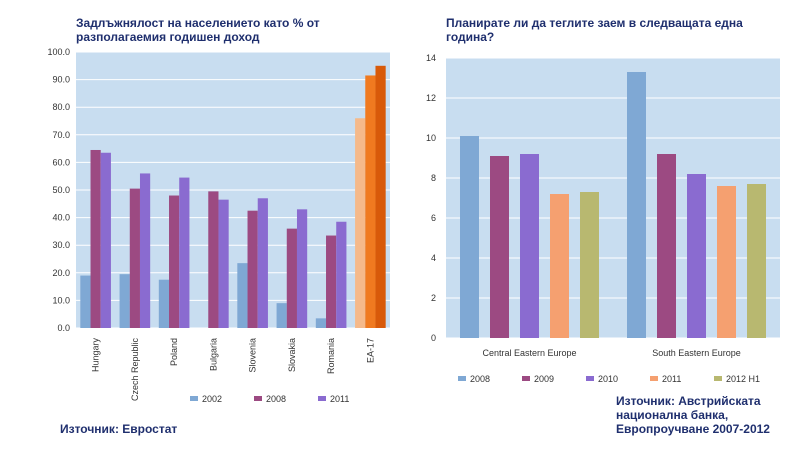  Describe the element at coordinates (291, 278) in the screenshot. I see `left-bar-2008-slovakia` at that location.